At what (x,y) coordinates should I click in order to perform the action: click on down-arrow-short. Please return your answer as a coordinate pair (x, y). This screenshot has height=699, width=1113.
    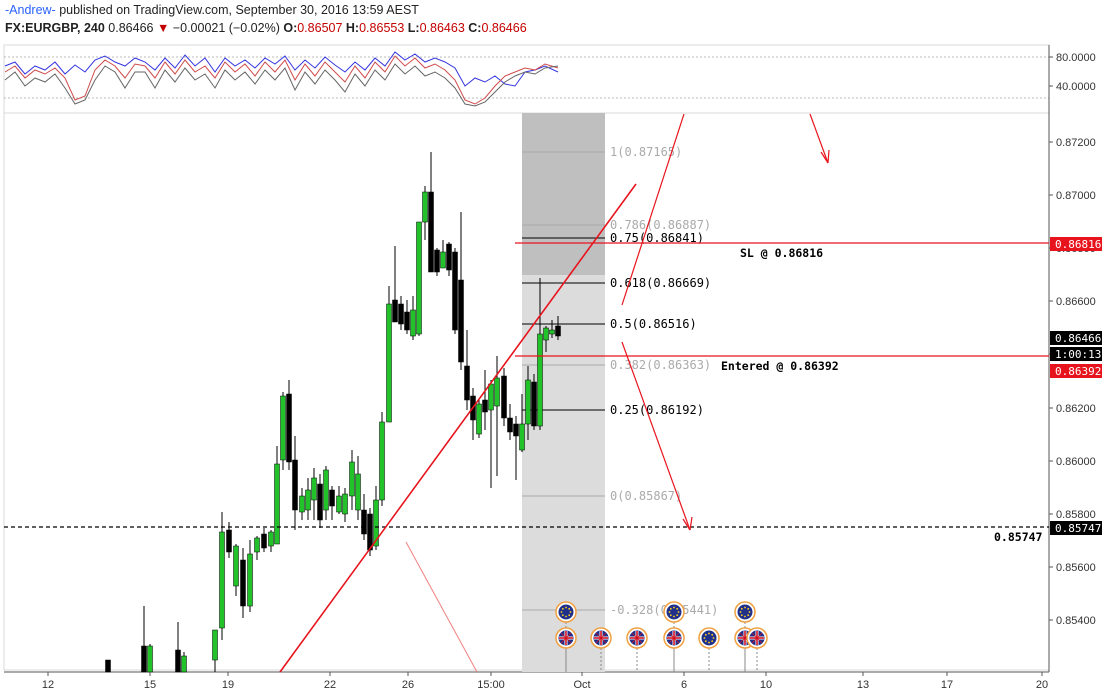
    Looking at the image, I should click on (819, 138).